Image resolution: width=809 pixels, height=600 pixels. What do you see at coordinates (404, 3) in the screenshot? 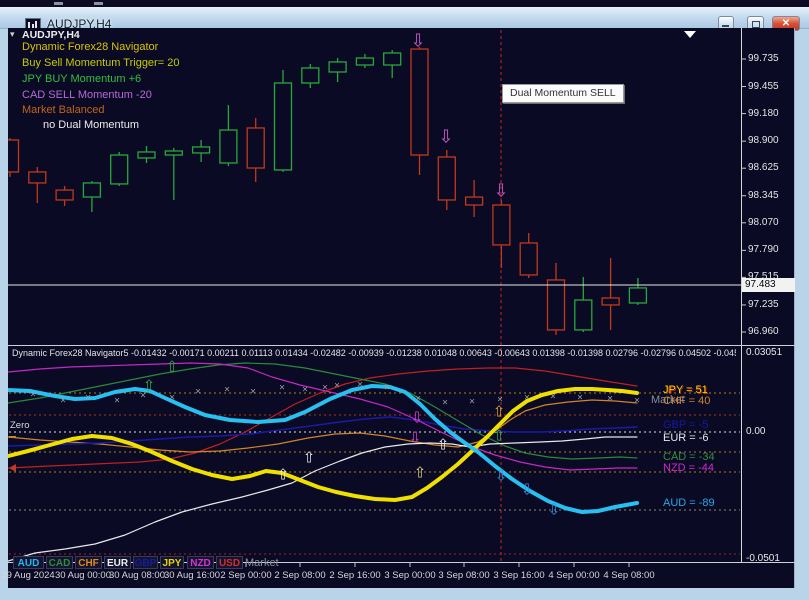
I see `top-strip` at bounding box center [404, 3].